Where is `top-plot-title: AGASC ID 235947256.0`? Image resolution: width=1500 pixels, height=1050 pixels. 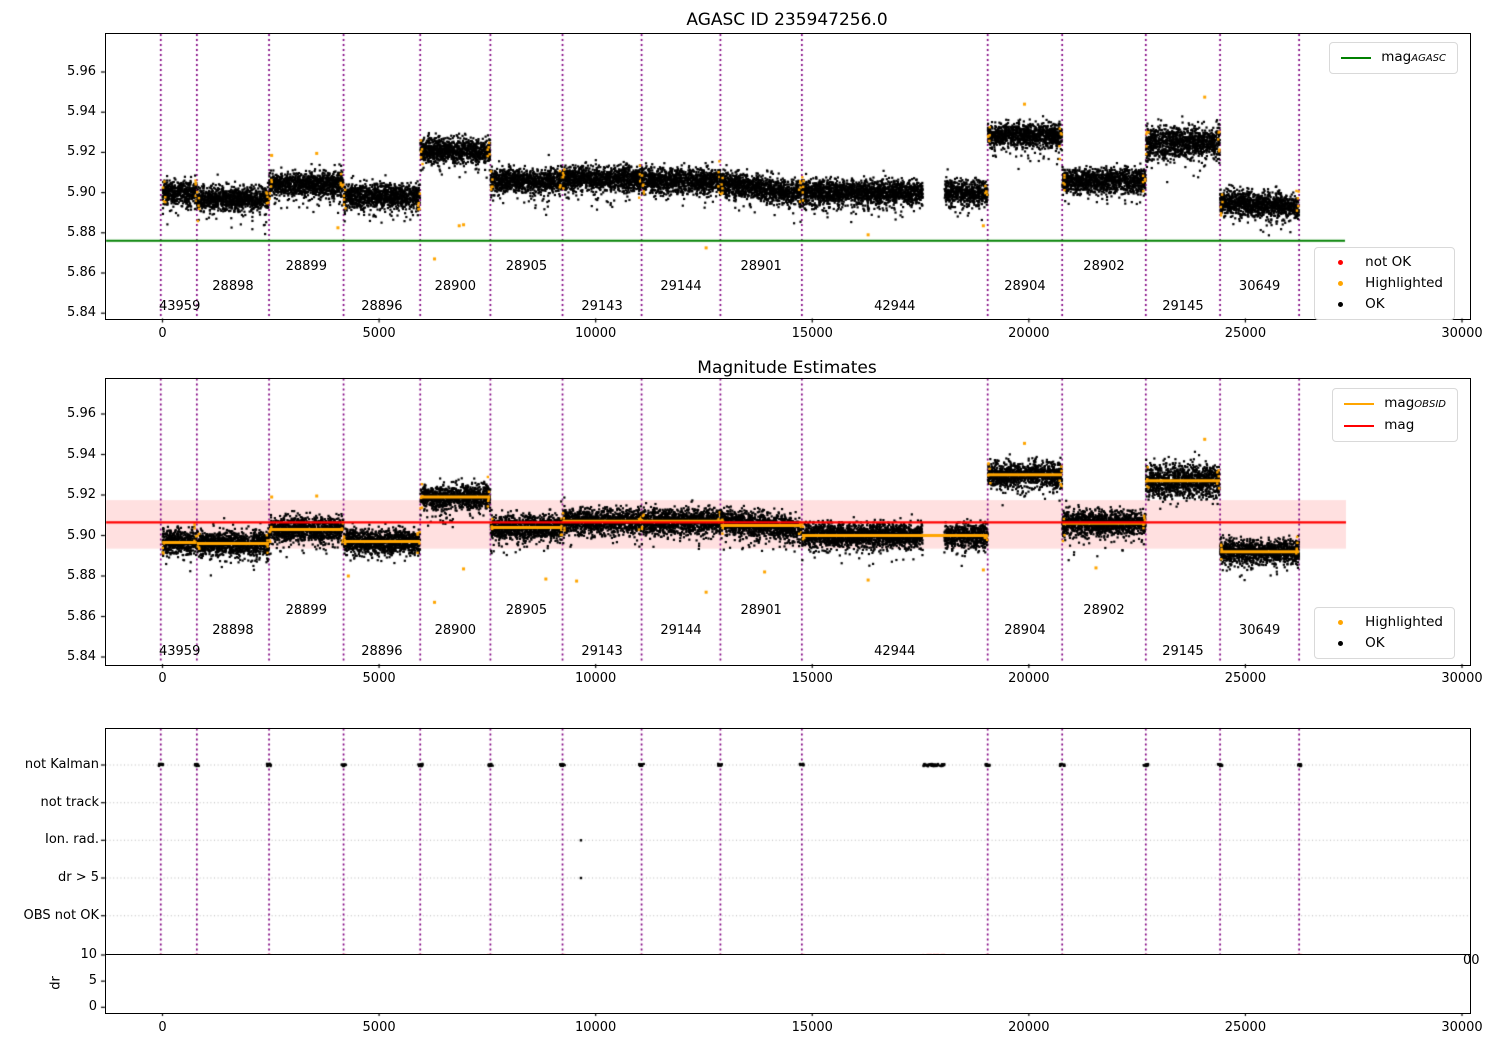 top-plot-title: AGASC ID 235947256.0 is located at coordinates (787, 20).